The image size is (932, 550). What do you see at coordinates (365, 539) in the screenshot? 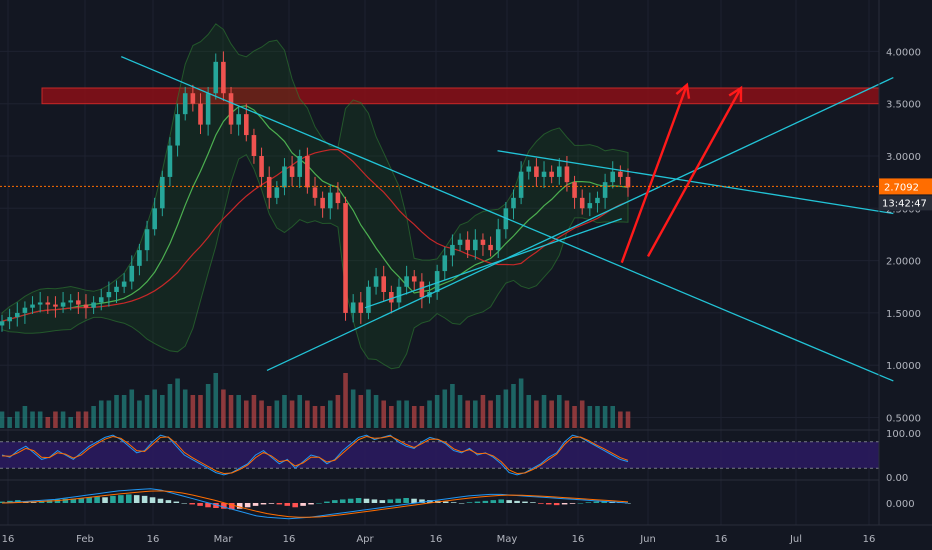
I see `date-tick-label: Apr` at bounding box center [365, 539].